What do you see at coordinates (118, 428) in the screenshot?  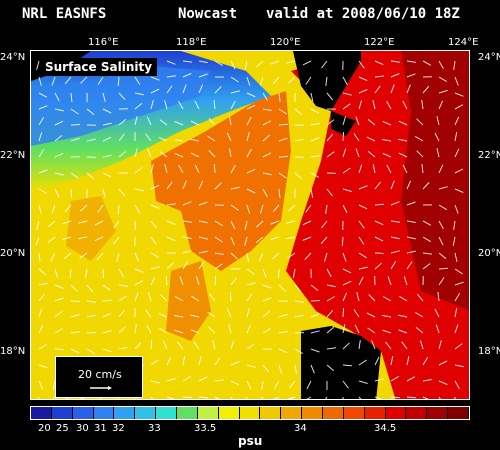 I see `colorbar-tick-32: 32` at bounding box center [118, 428].